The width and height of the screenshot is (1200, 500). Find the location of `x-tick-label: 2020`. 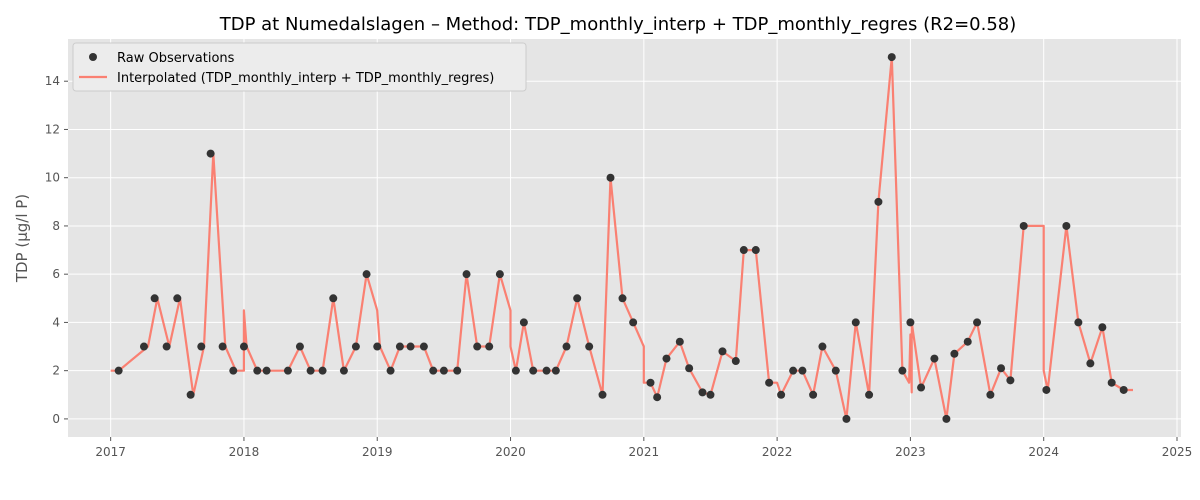

x-tick-label: 2020 is located at coordinates (510, 452).